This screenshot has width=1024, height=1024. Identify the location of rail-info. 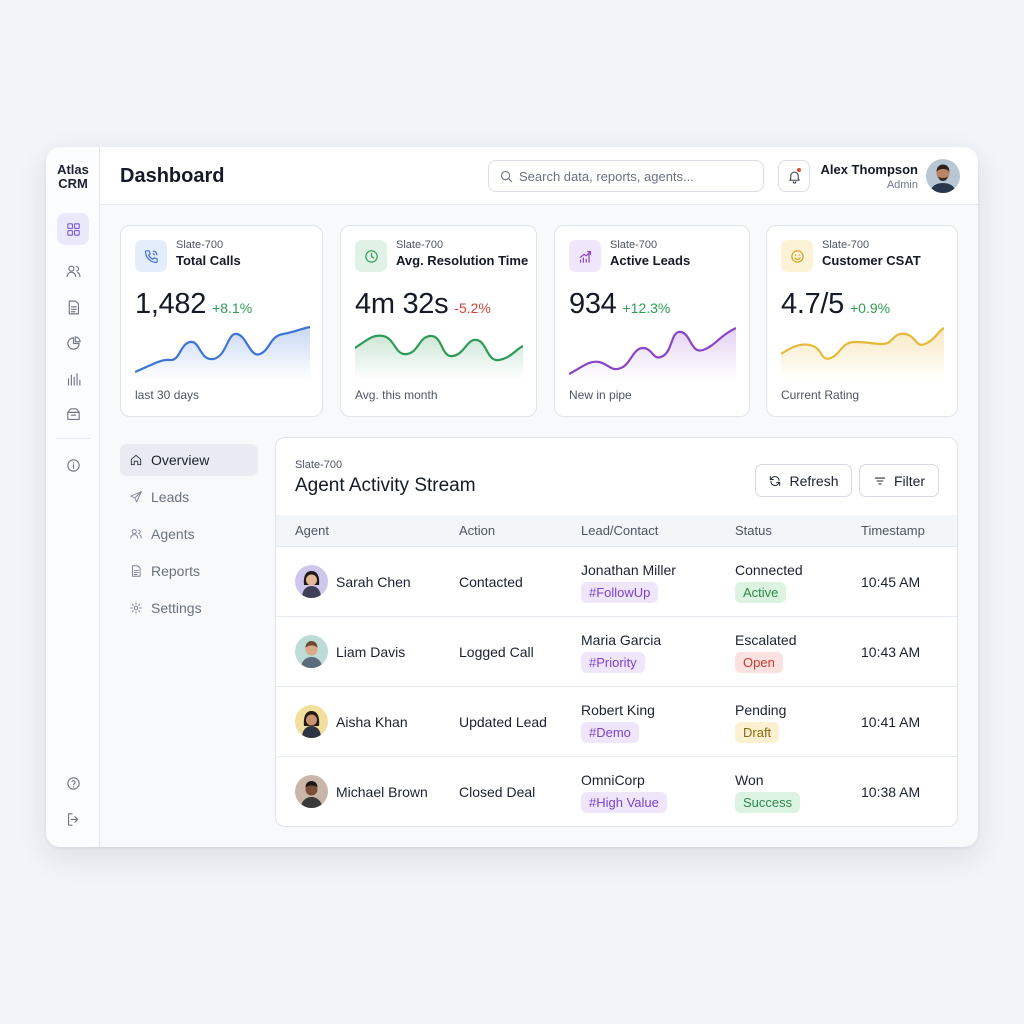
(73, 465).